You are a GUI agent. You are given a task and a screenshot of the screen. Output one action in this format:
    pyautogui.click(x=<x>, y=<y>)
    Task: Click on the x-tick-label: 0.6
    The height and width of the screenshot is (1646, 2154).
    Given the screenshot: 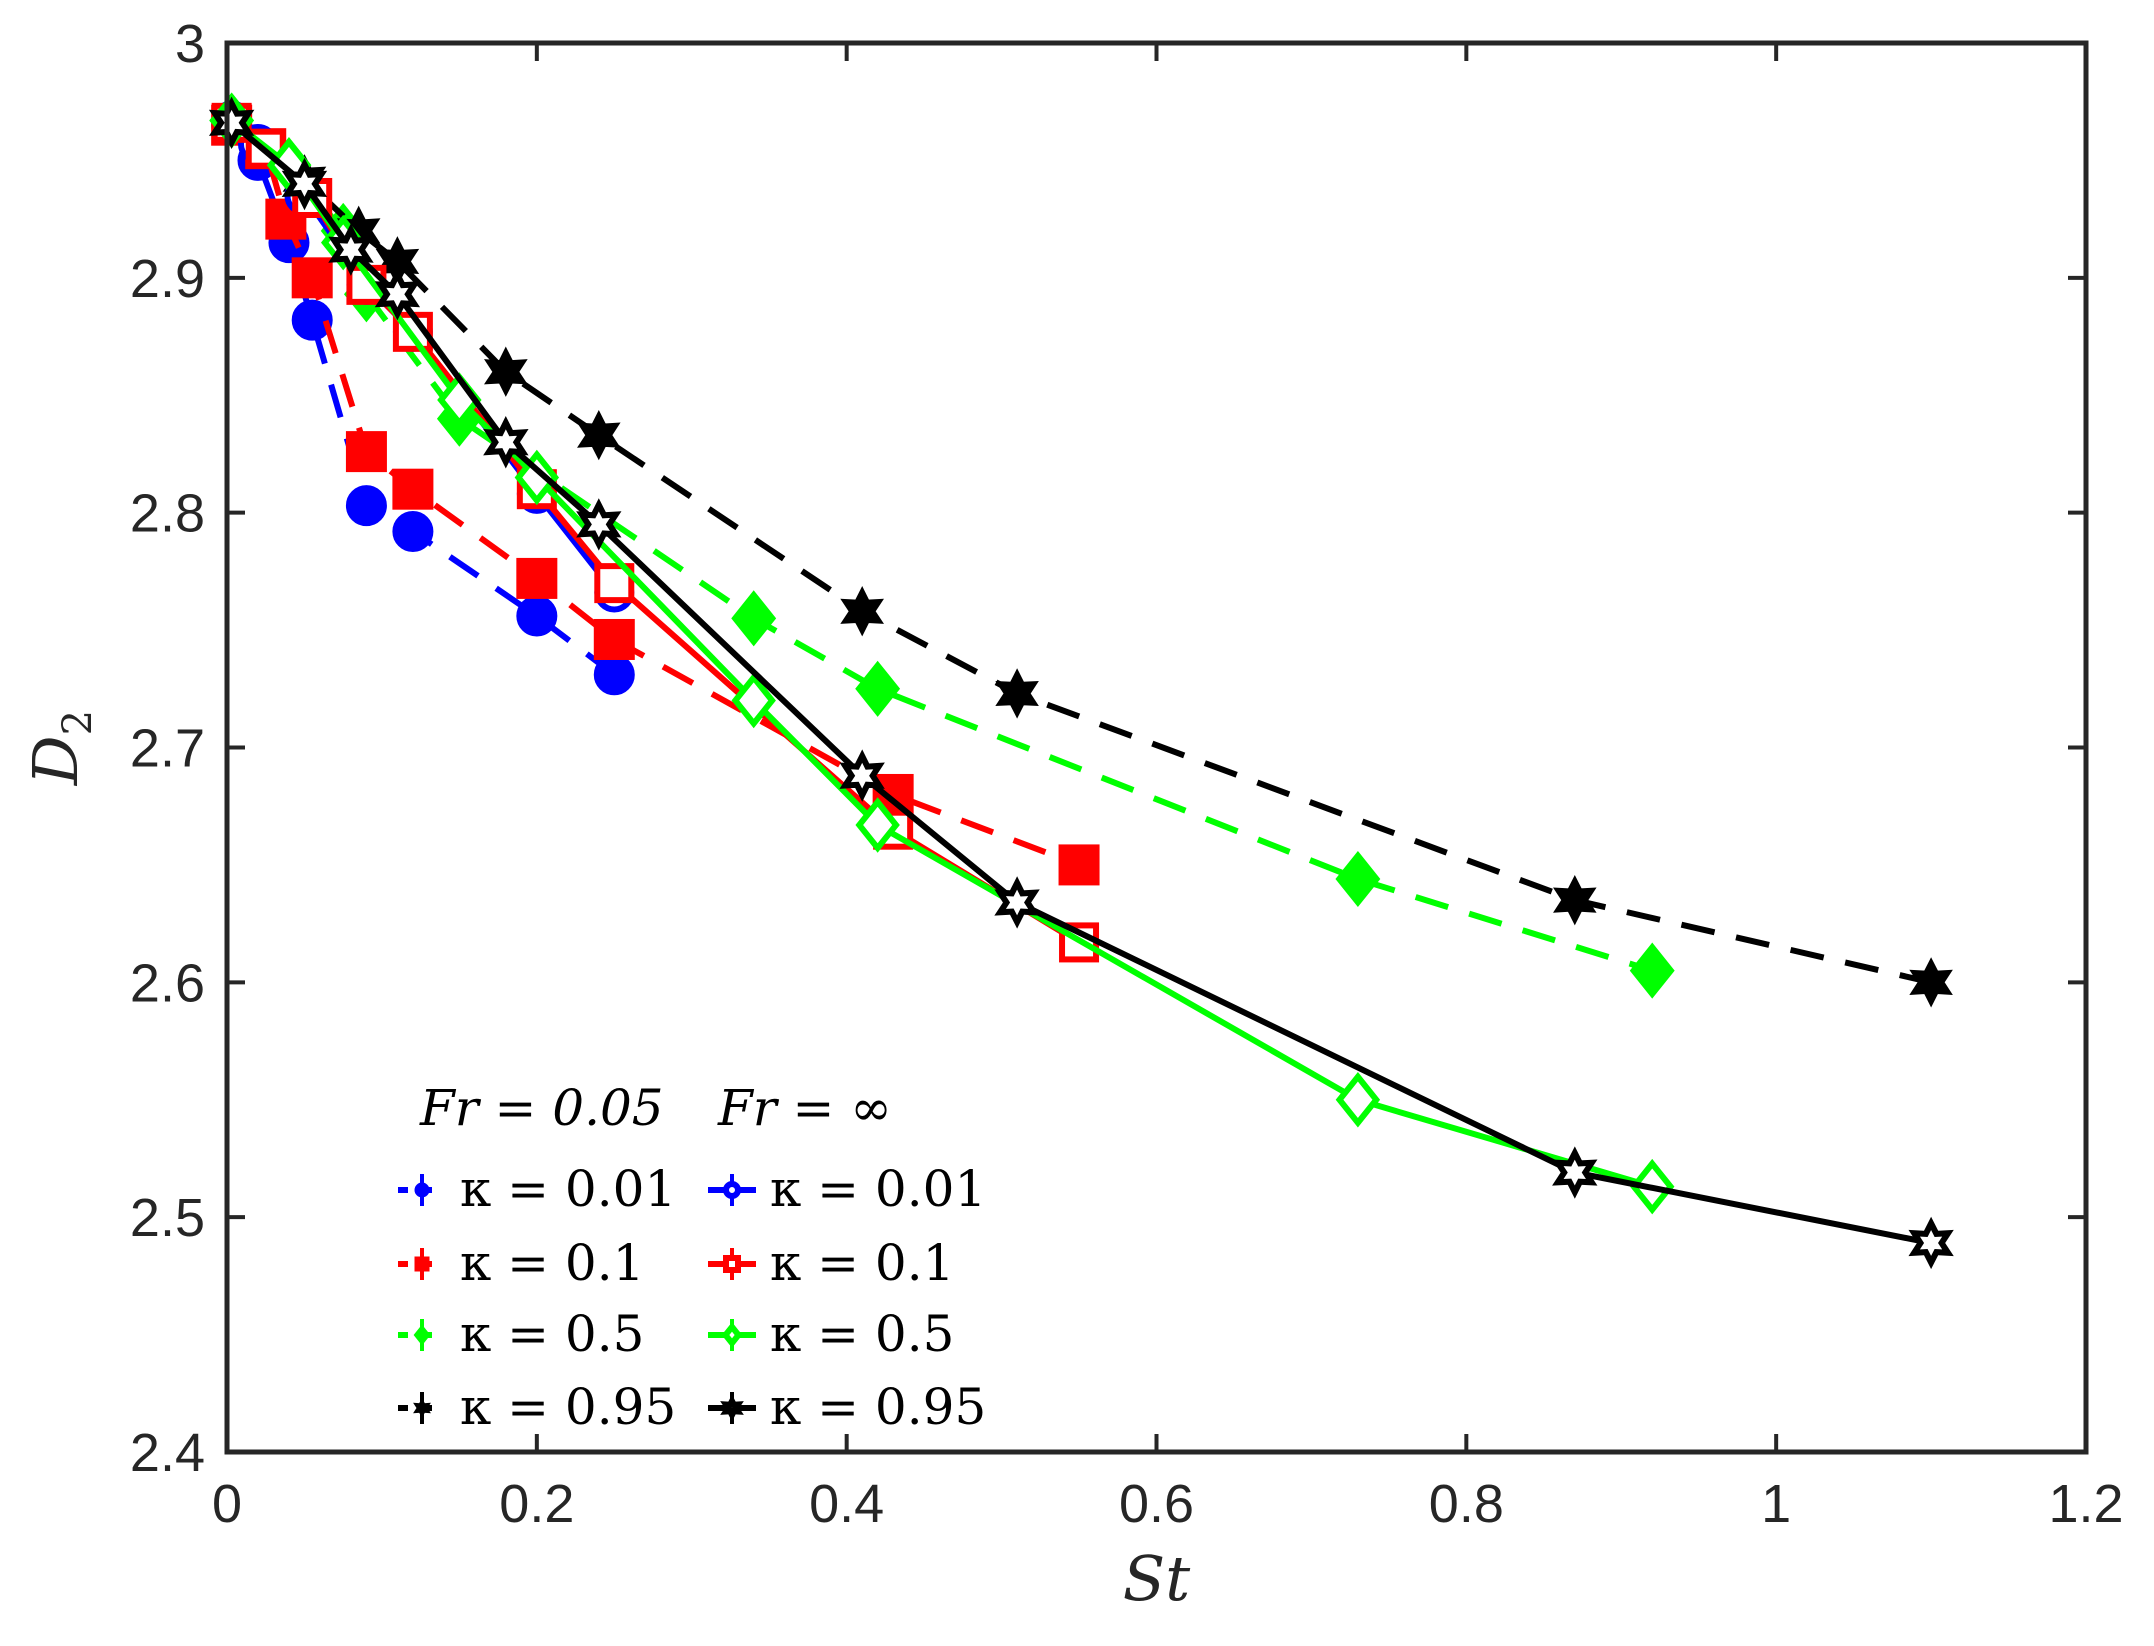 What is the action you would take?
    pyautogui.click(x=1156, y=1504)
    